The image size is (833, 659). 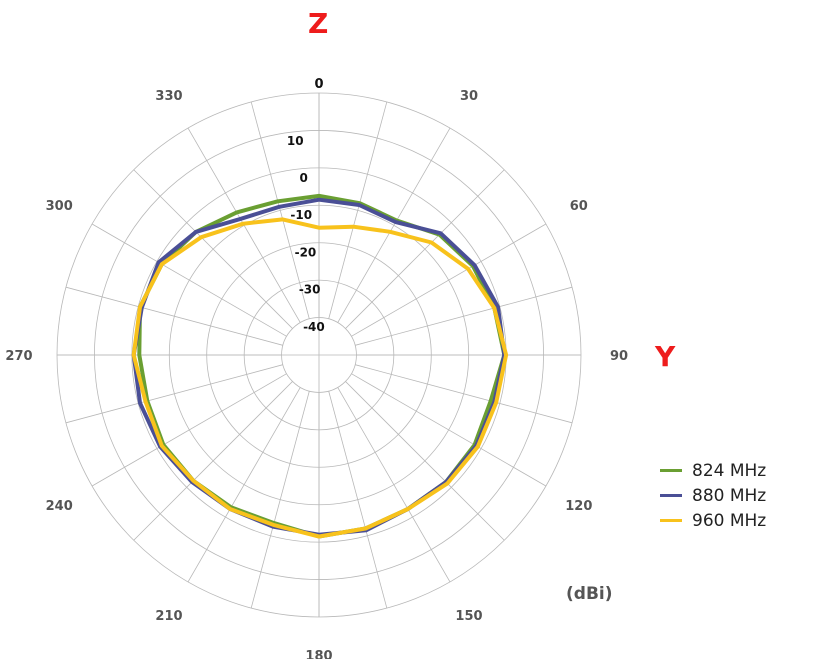 What do you see at coordinates (306, 252) in the screenshot?
I see `radial-tick-label: -20` at bounding box center [306, 252].